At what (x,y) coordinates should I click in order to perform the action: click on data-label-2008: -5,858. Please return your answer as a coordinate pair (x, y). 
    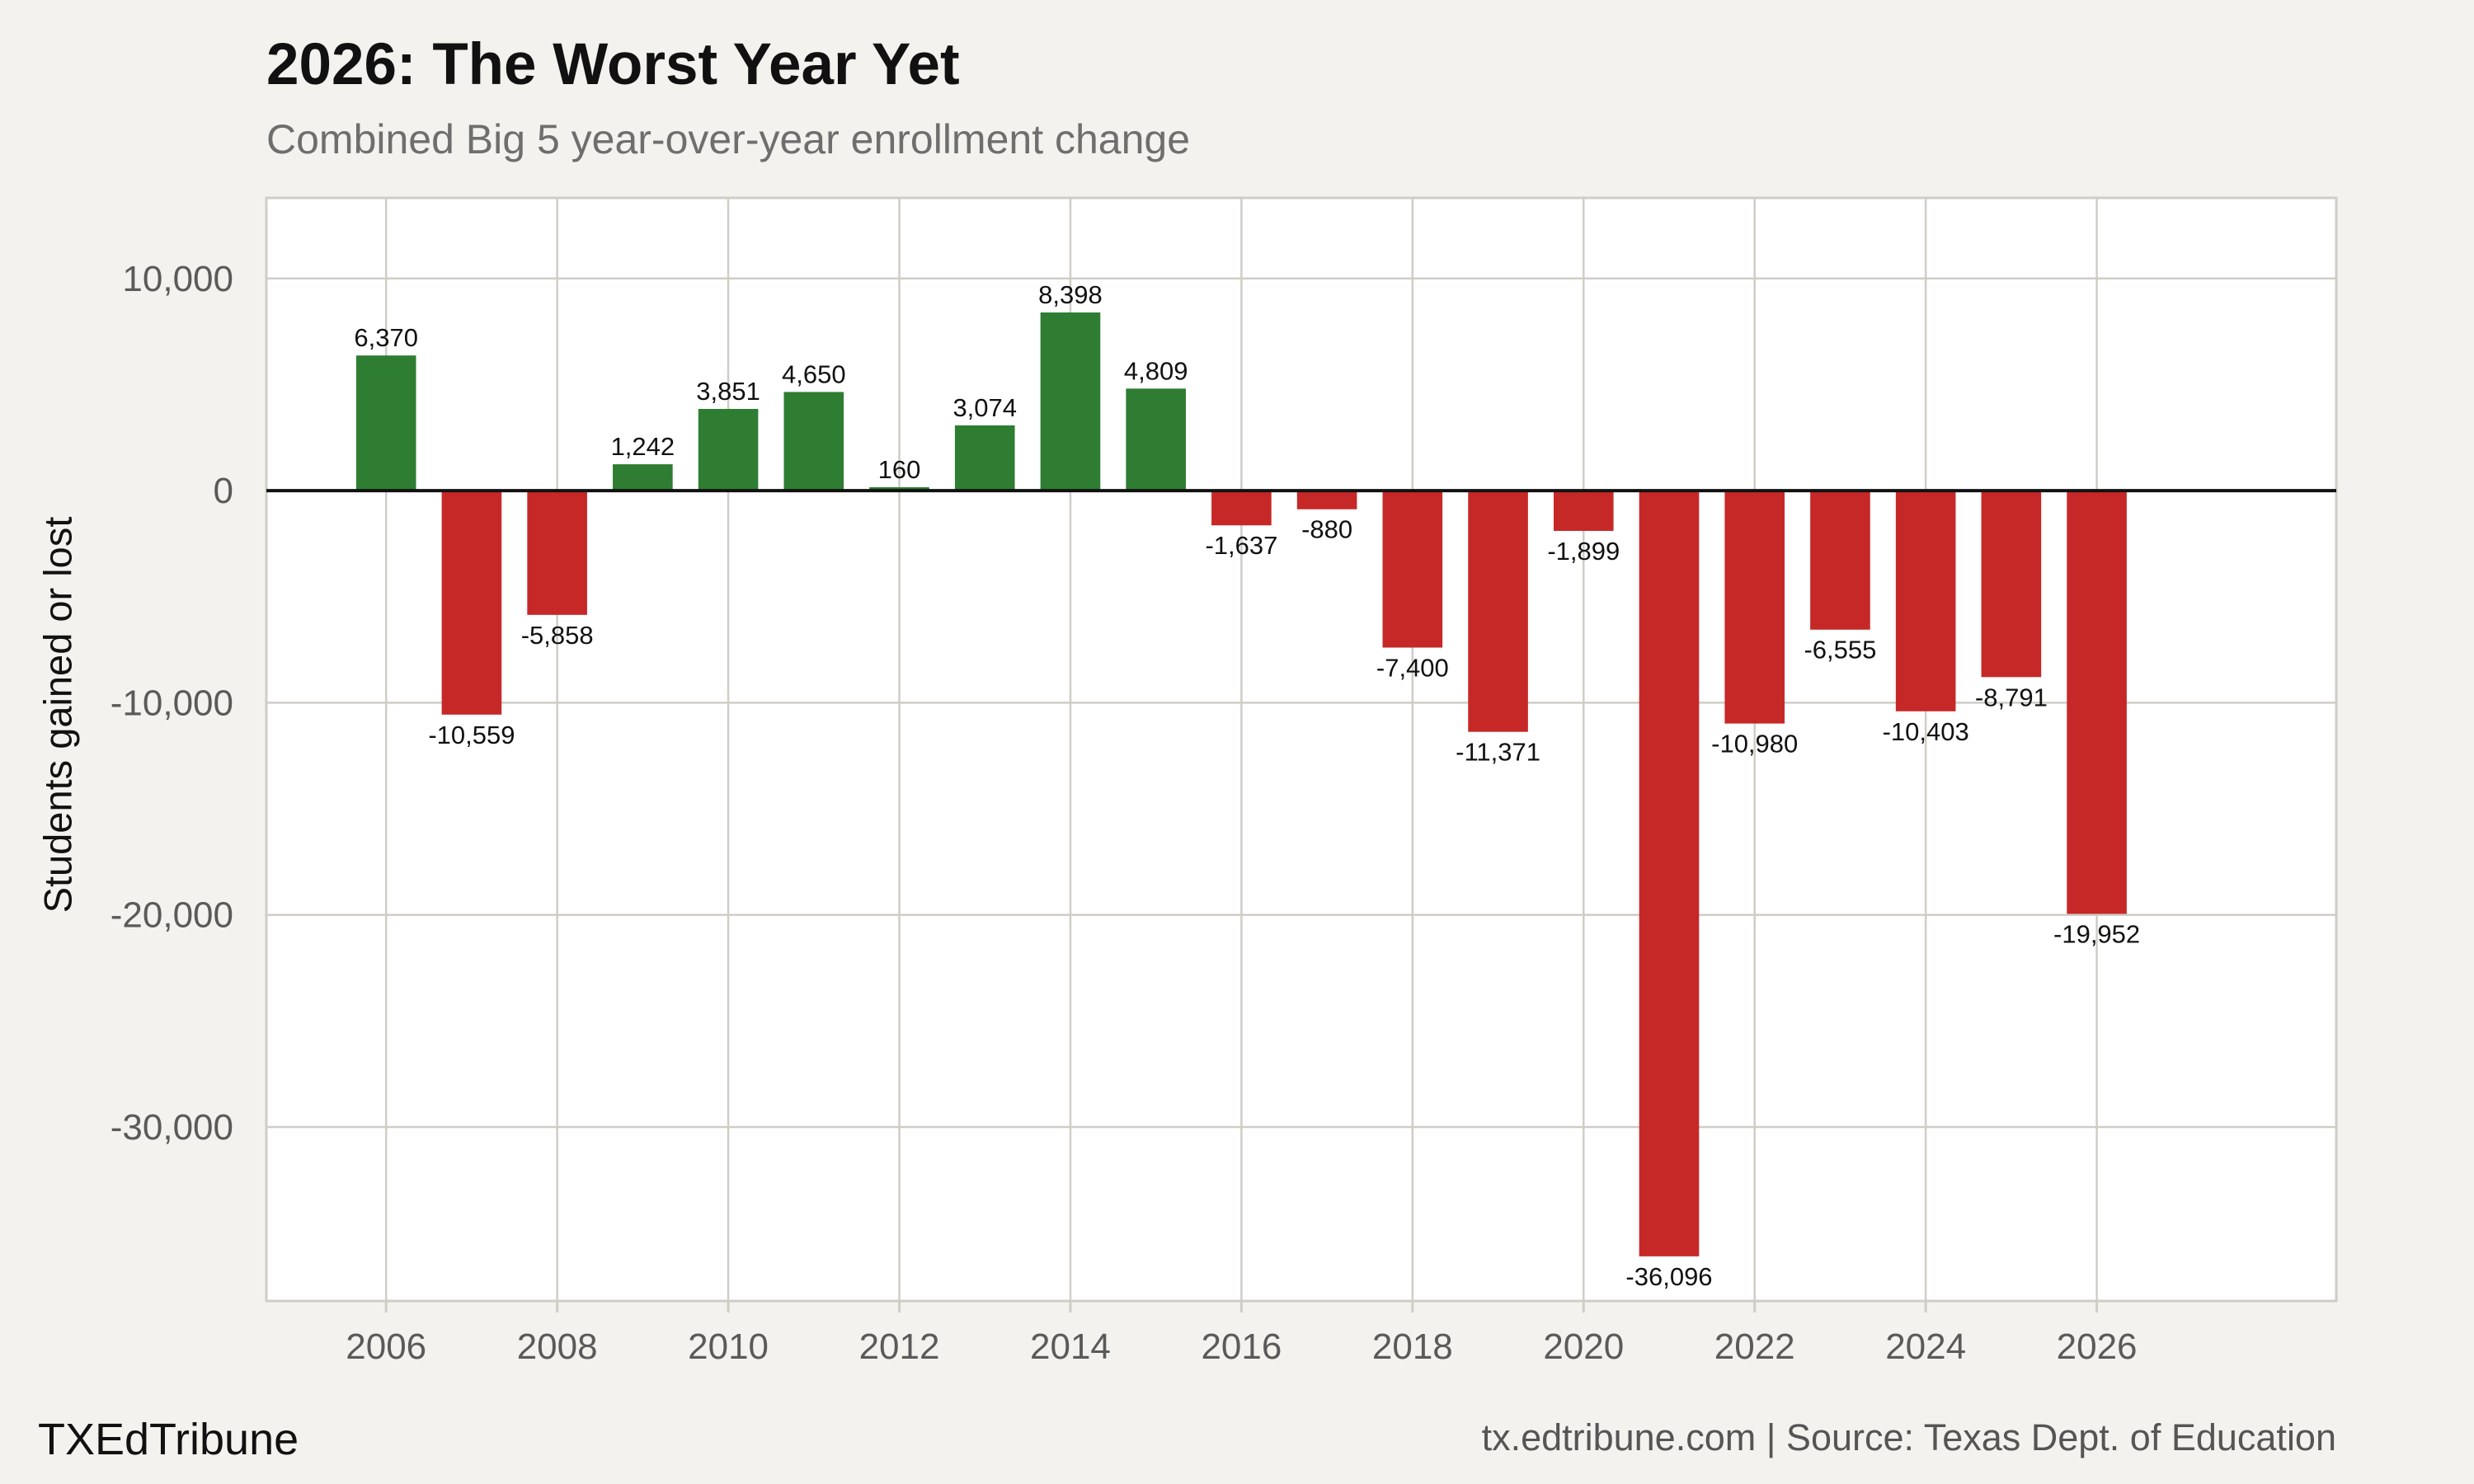
    Looking at the image, I should click on (557, 635).